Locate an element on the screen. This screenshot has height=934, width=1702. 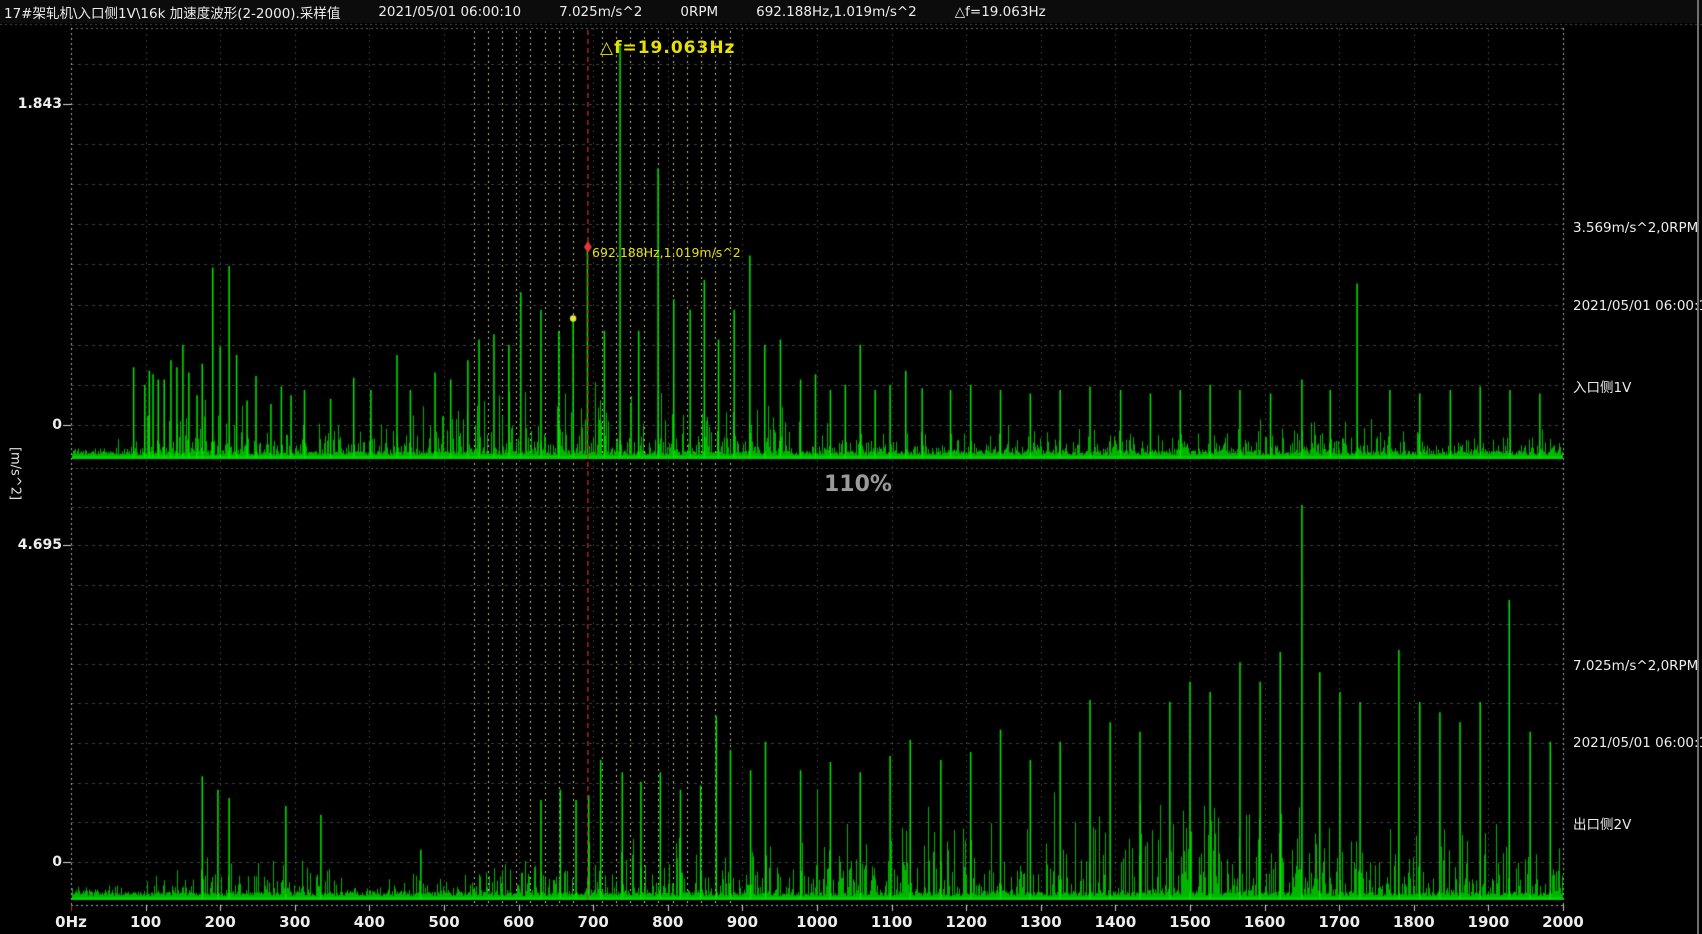
x-tick-label: 200 is located at coordinates (220, 922).